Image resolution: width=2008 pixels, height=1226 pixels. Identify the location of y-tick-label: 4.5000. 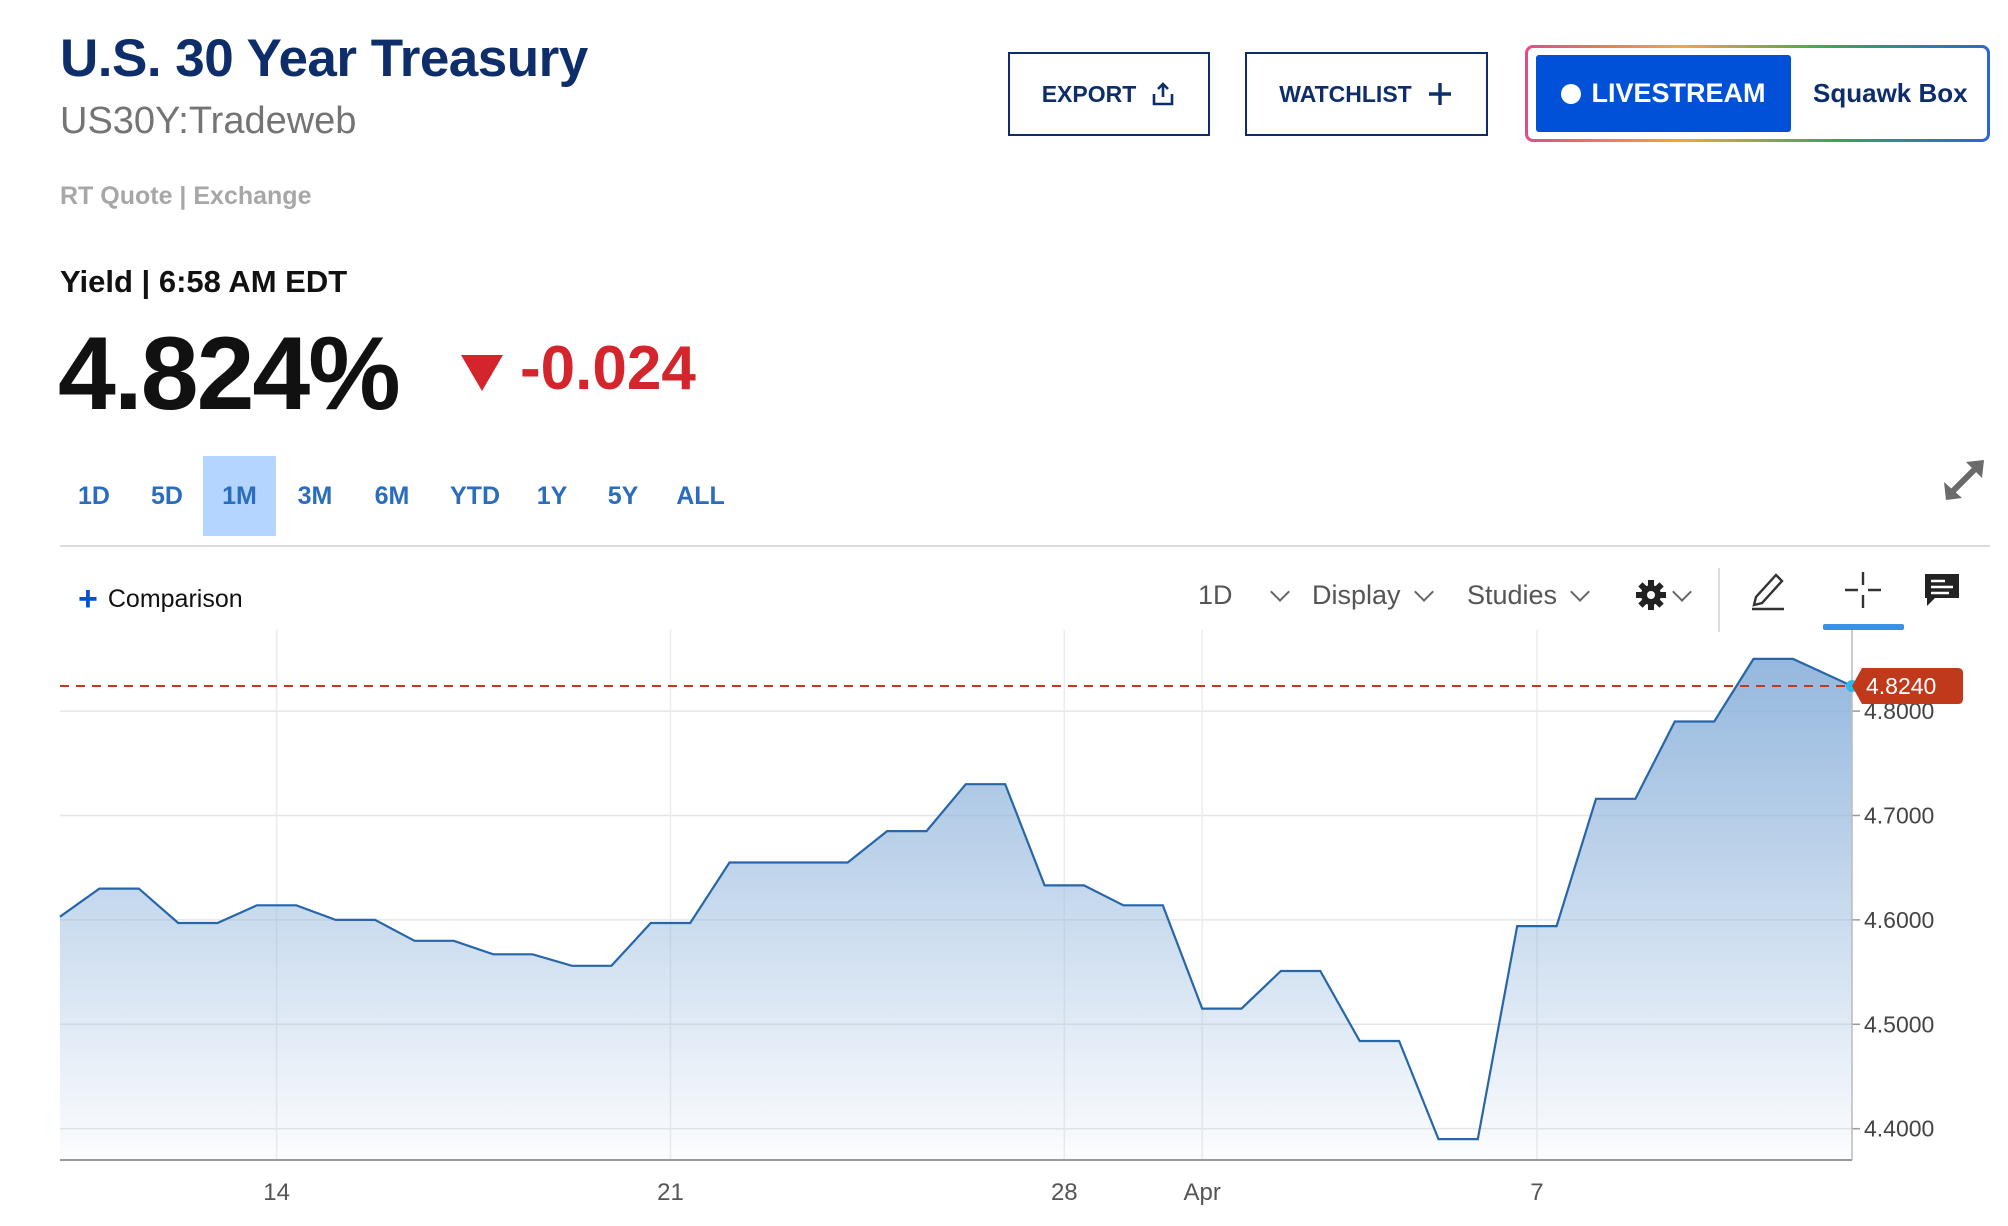
(1899, 1024).